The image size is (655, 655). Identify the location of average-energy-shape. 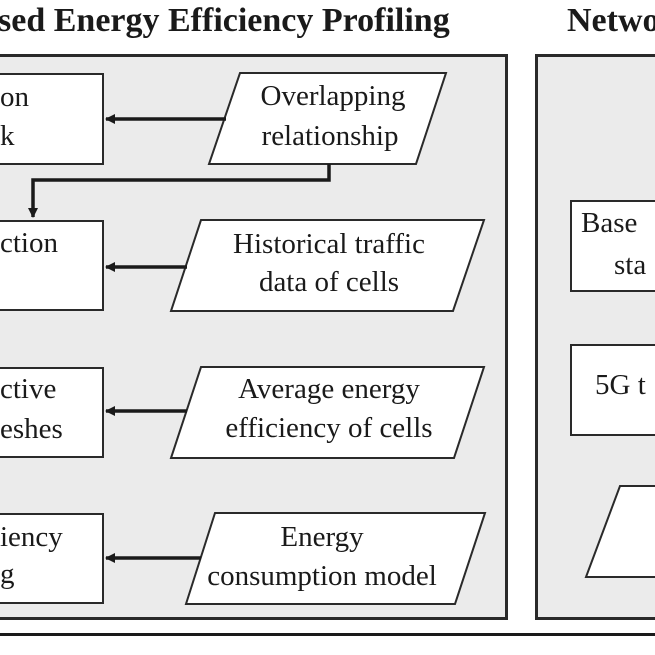
(327, 412).